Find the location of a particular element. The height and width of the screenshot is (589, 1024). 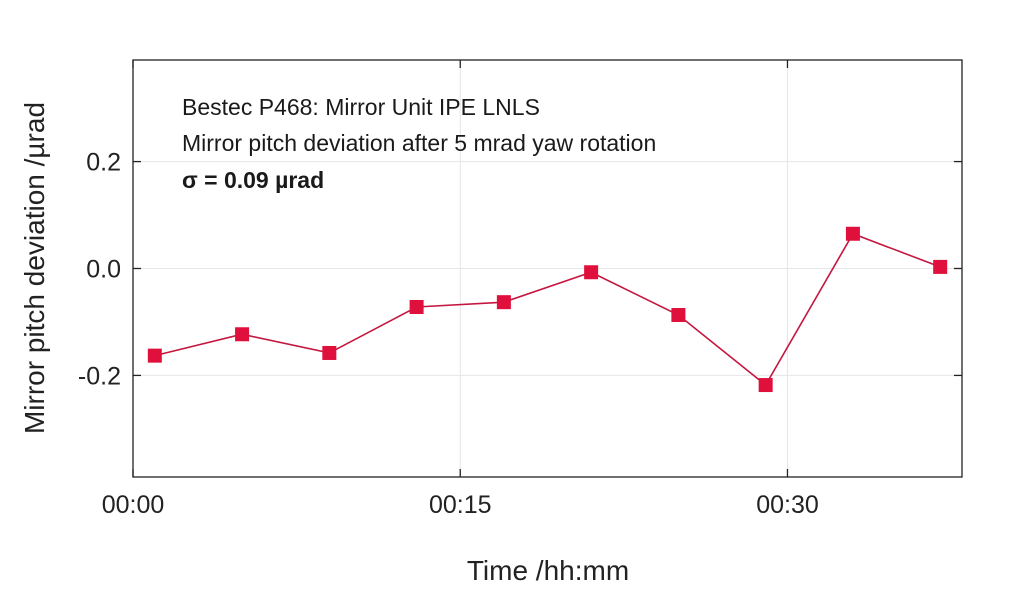

y-tick-label: 0.0 is located at coordinates (103, 270).